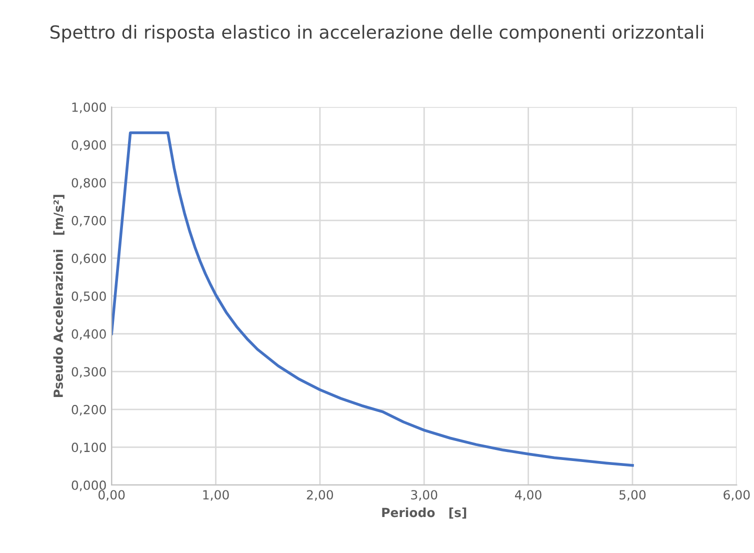 Image resolution: width=754 pixels, height=553 pixels. What do you see at coordinates (89, 145) in the screenshot?
I see `y-tick-label: 0,900` at bounding box center [89, 145].